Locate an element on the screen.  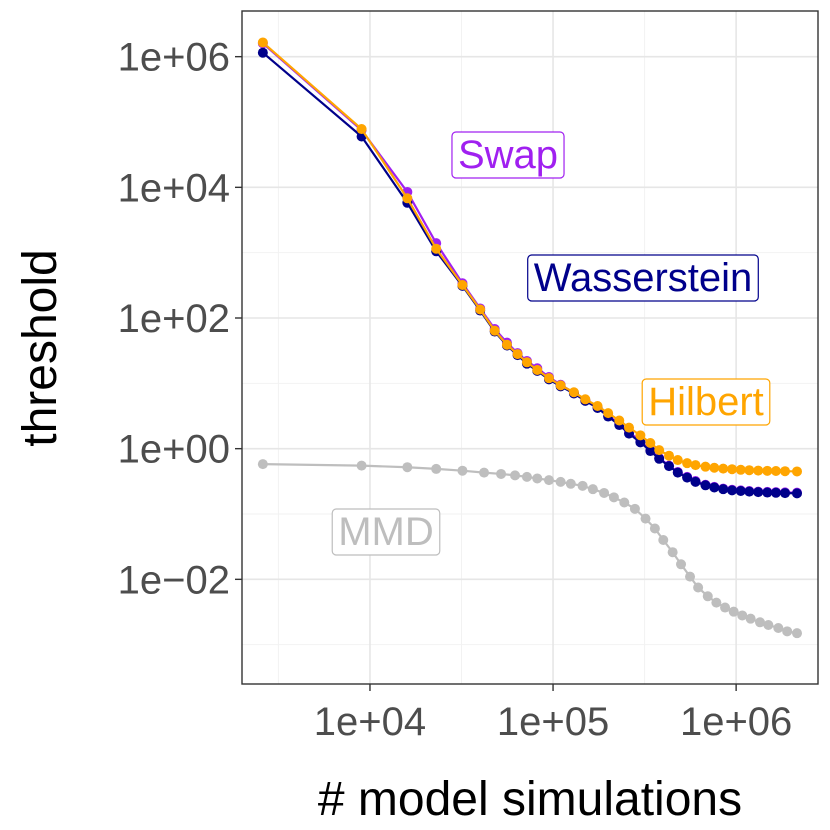
label-text: Swap is located at coordinates (508, 155).